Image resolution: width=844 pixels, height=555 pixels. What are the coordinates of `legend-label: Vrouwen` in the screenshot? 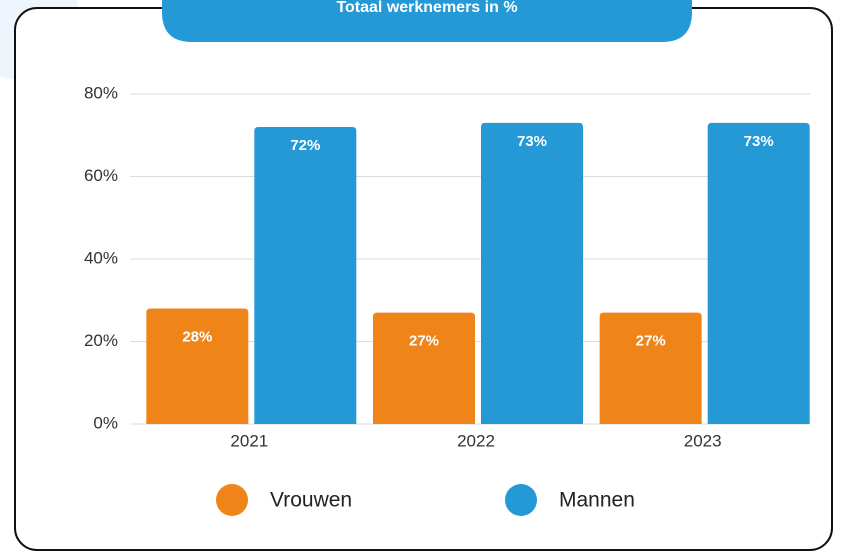 It's located at (311, 500).